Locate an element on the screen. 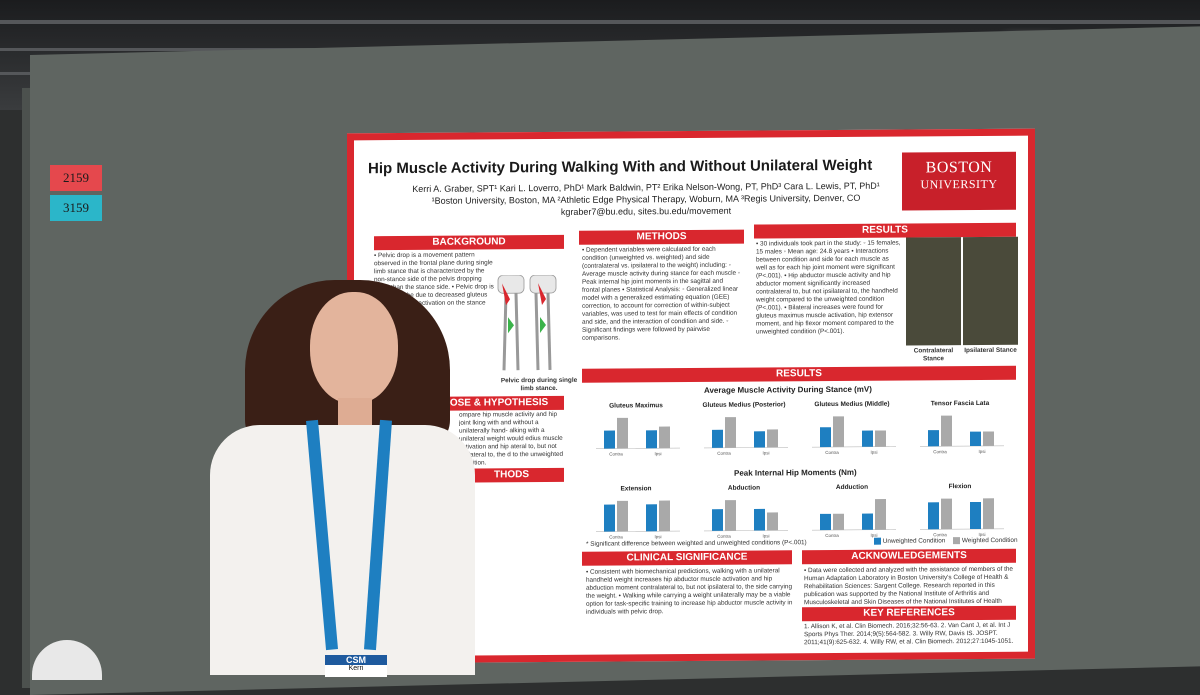 This screenshot has width=1200, height=695. femur-right is located at coordinates (537, 332).